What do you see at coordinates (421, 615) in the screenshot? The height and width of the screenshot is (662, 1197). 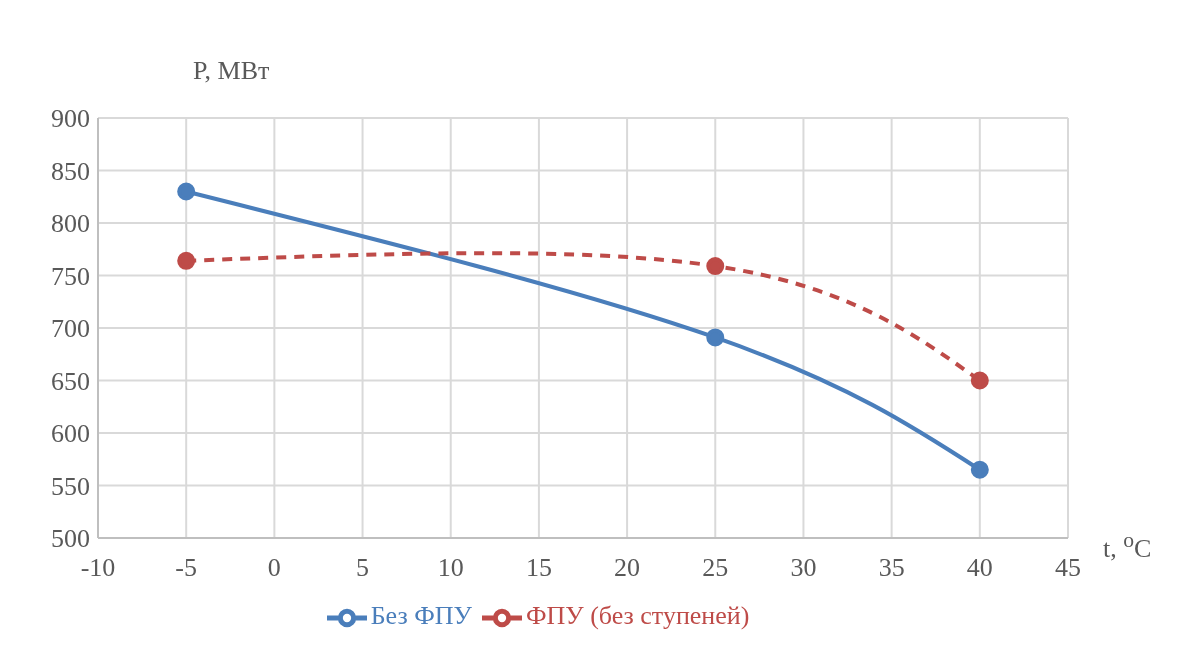 I see `legend-label: Без ФПУ` at bounding box center [421, 615].